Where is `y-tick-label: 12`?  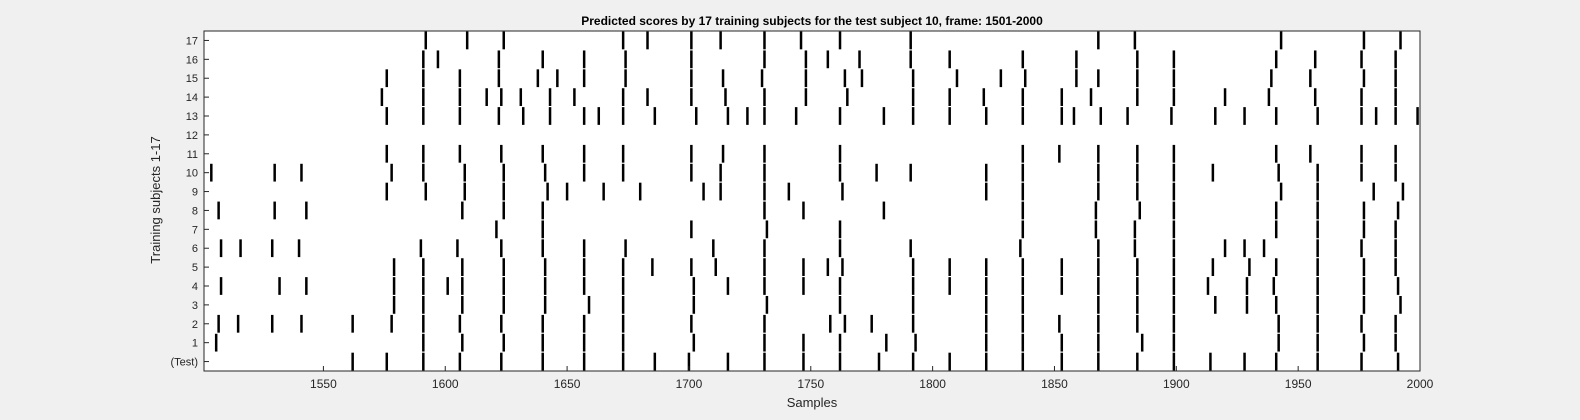
y-tick-label: 12 is located at coordinates (192, 136).